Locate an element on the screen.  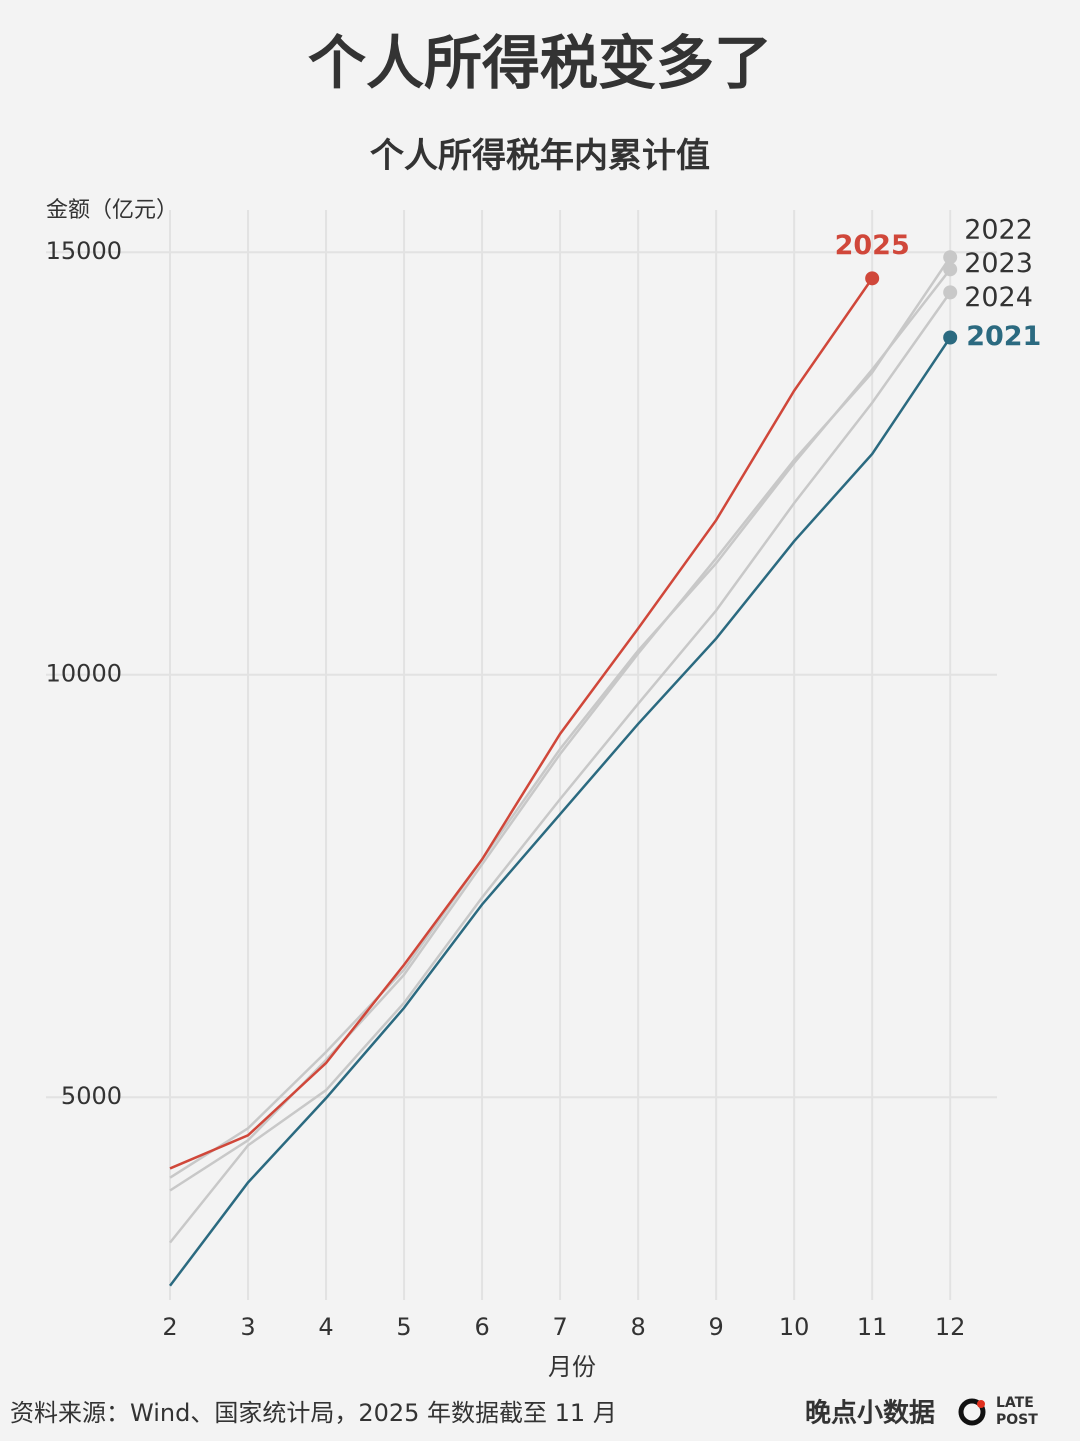
x-tick-label: 5 is located at coordinates (403, 1327).